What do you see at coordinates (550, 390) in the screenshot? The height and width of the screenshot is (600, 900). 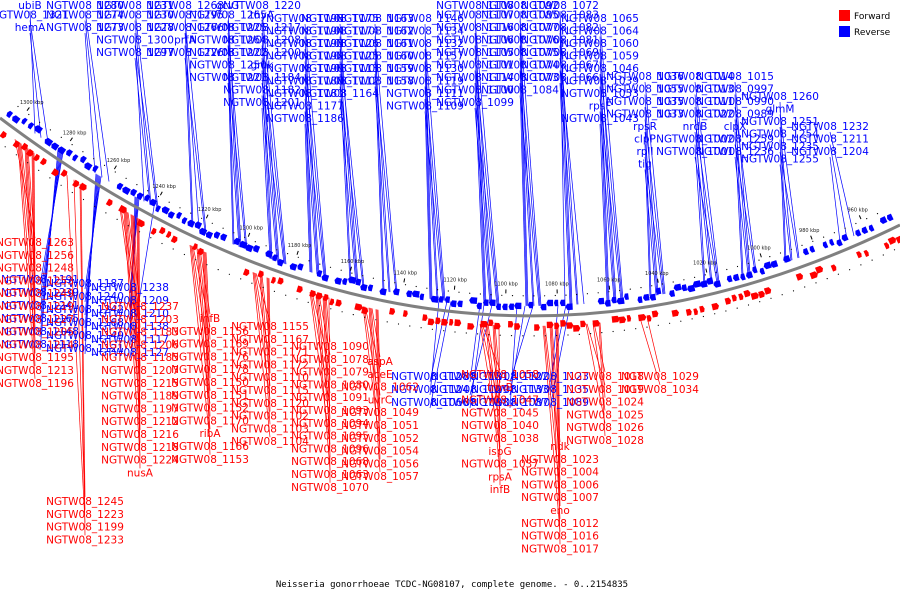 I see `reverse-gene-label: NGTW08_1135` at bounding box center [550, 390].